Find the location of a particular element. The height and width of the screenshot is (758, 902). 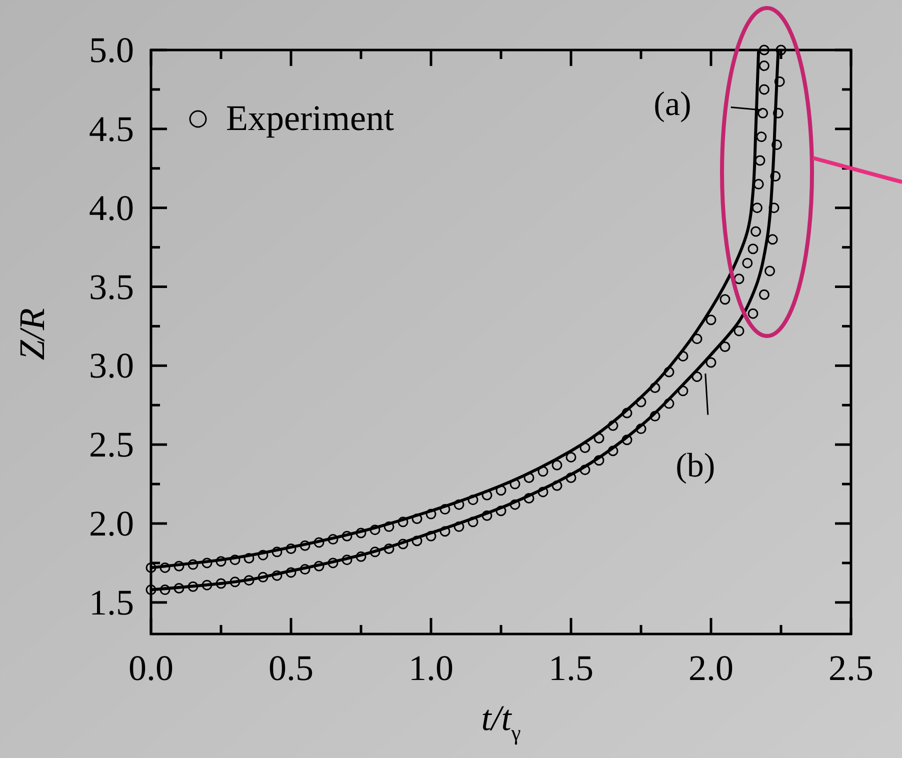

y-tick-label: 1.5 is located at coordinates (111, 602).